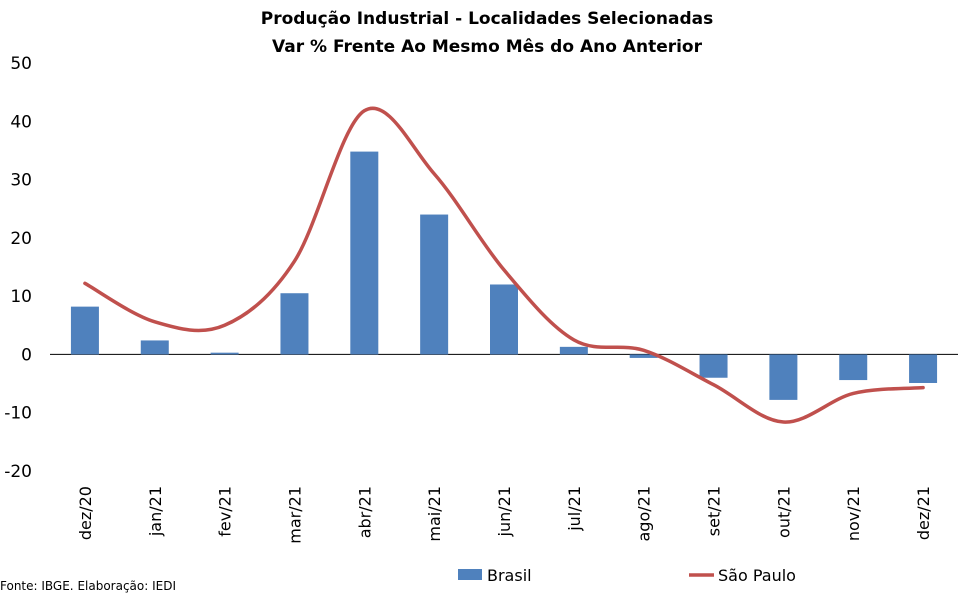 Image resolution: width=959 pixels, height=594 pixels. Describe the element at coordinates (644, 514) in the screenshot. I see `x-tick-label: ago/21` at that location.